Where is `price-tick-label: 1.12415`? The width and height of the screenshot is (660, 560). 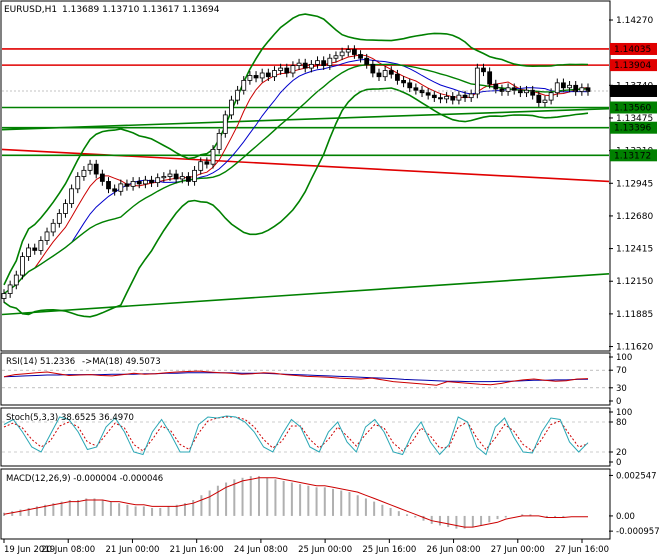 price-tick-label: 1.12415 is located at coordinates (634, 250).